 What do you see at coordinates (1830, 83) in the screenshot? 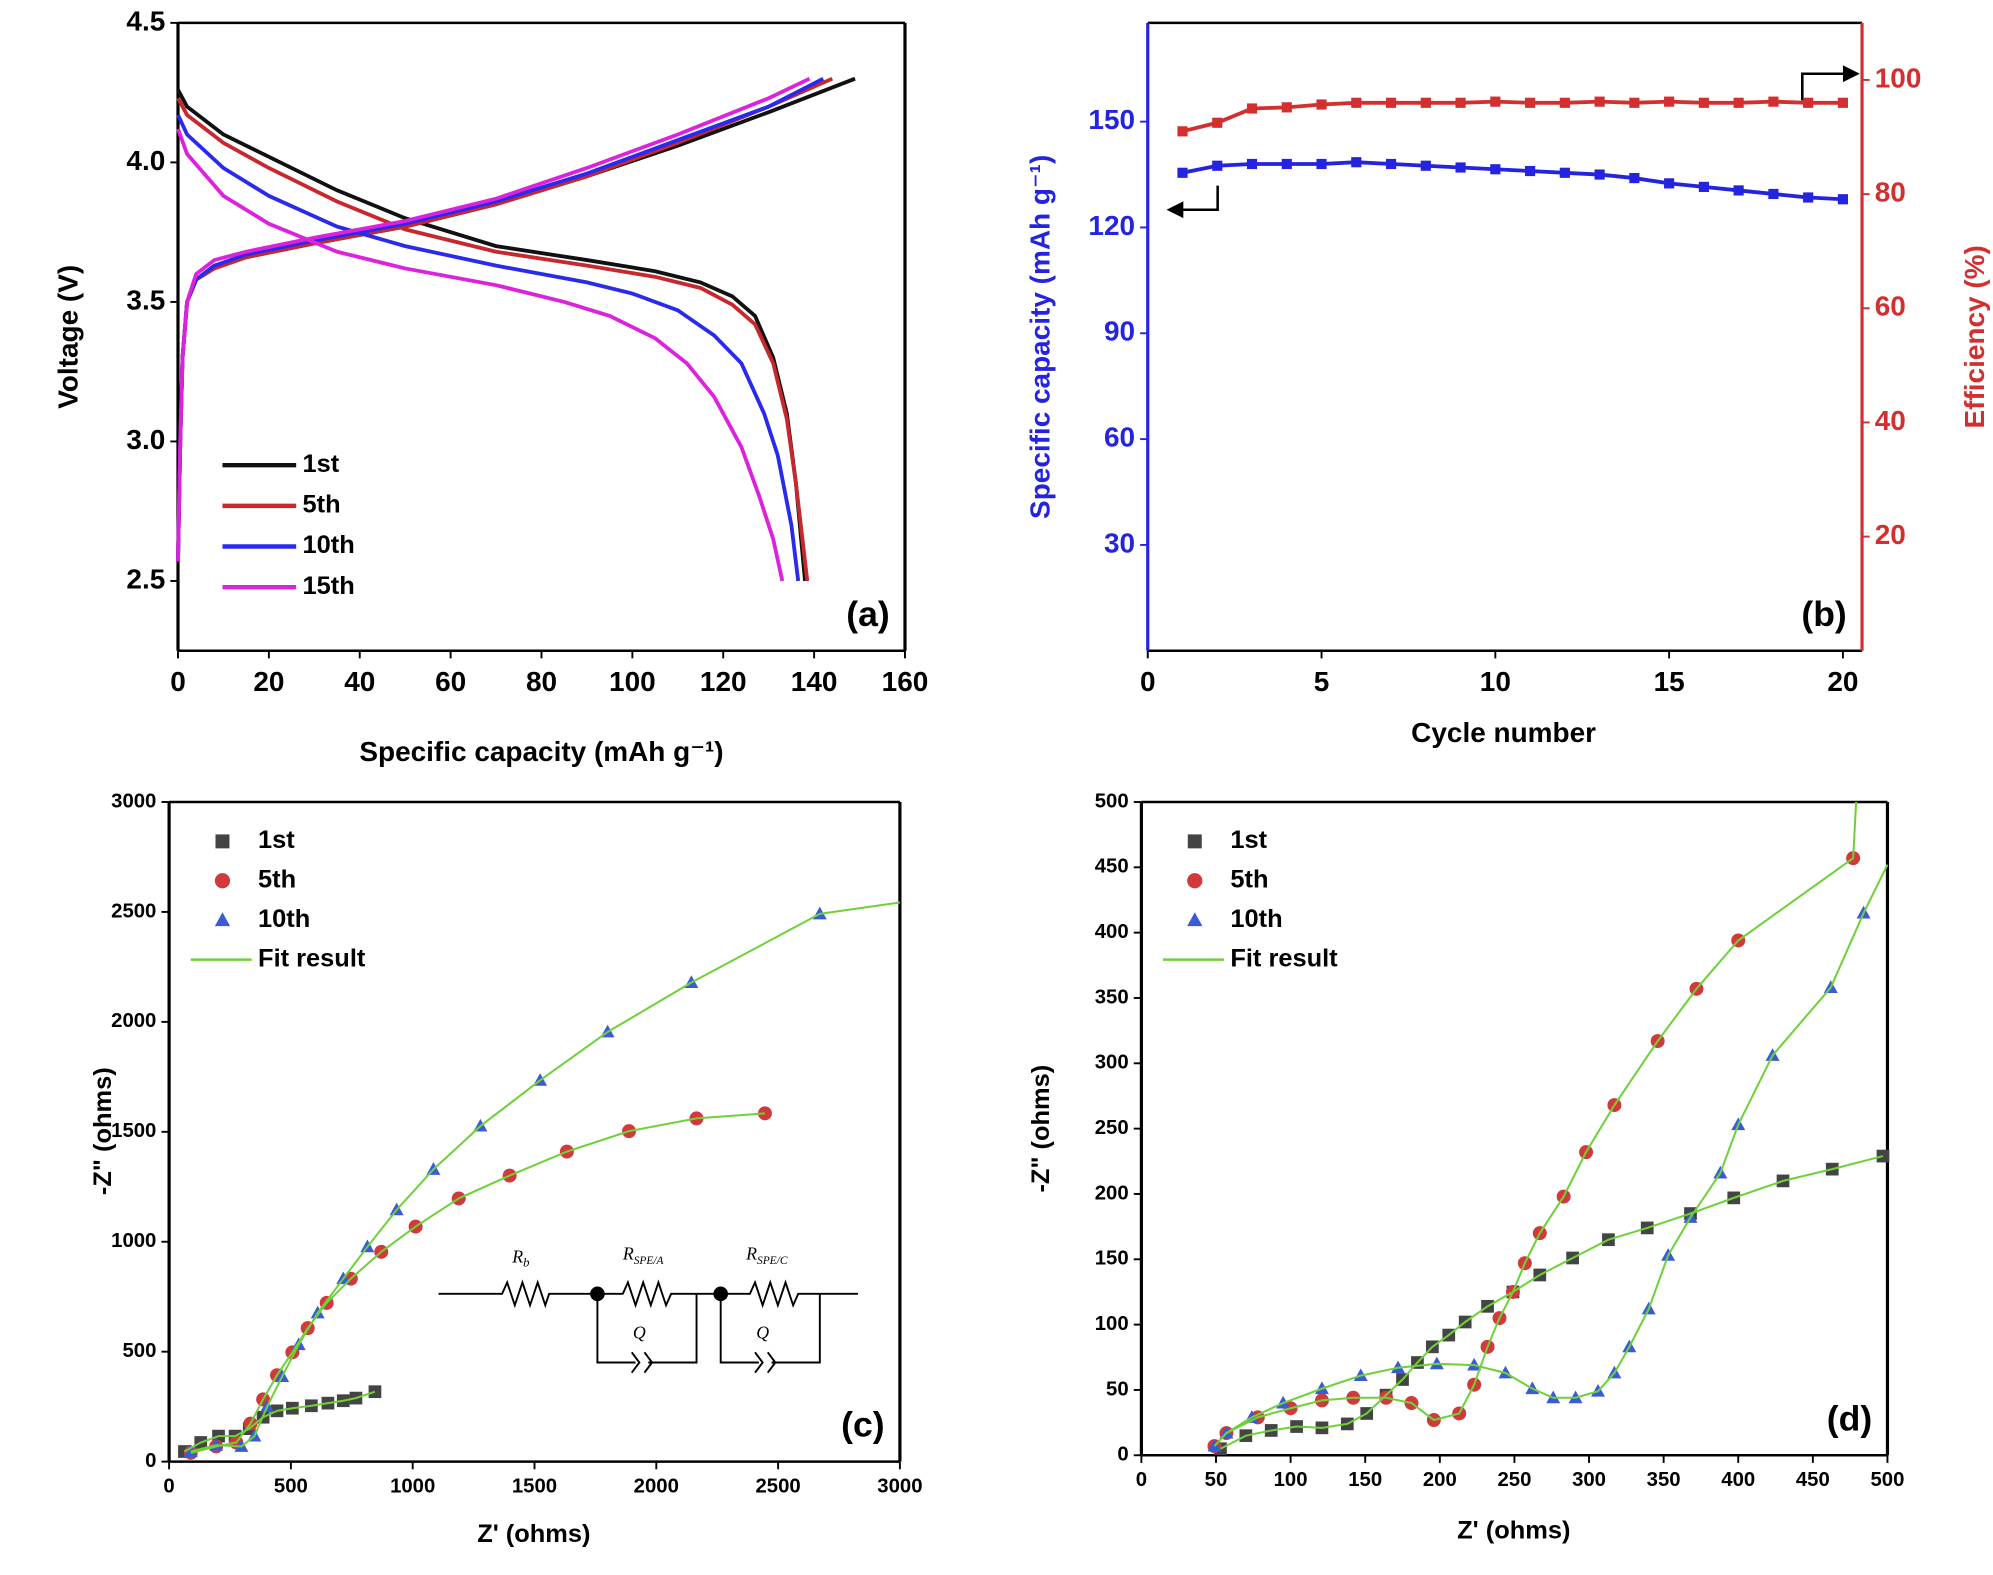
I see `arrow-right` at bounding box center [1830, 83].